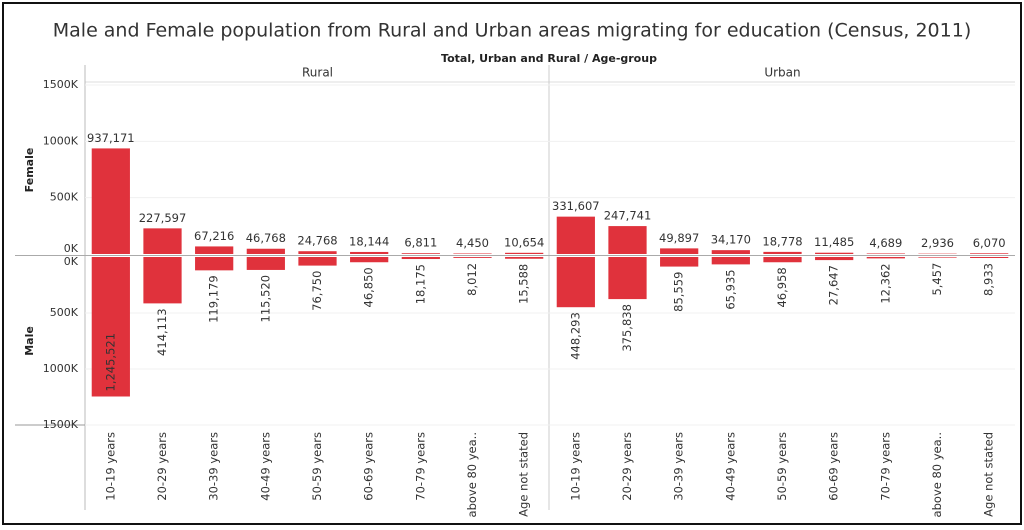 Image resolution: width=1024 pixels, height=530 pixels. Describe the element at coordinates (575, 336) in the screenshot. I see `value-label: 448,293` at that location.